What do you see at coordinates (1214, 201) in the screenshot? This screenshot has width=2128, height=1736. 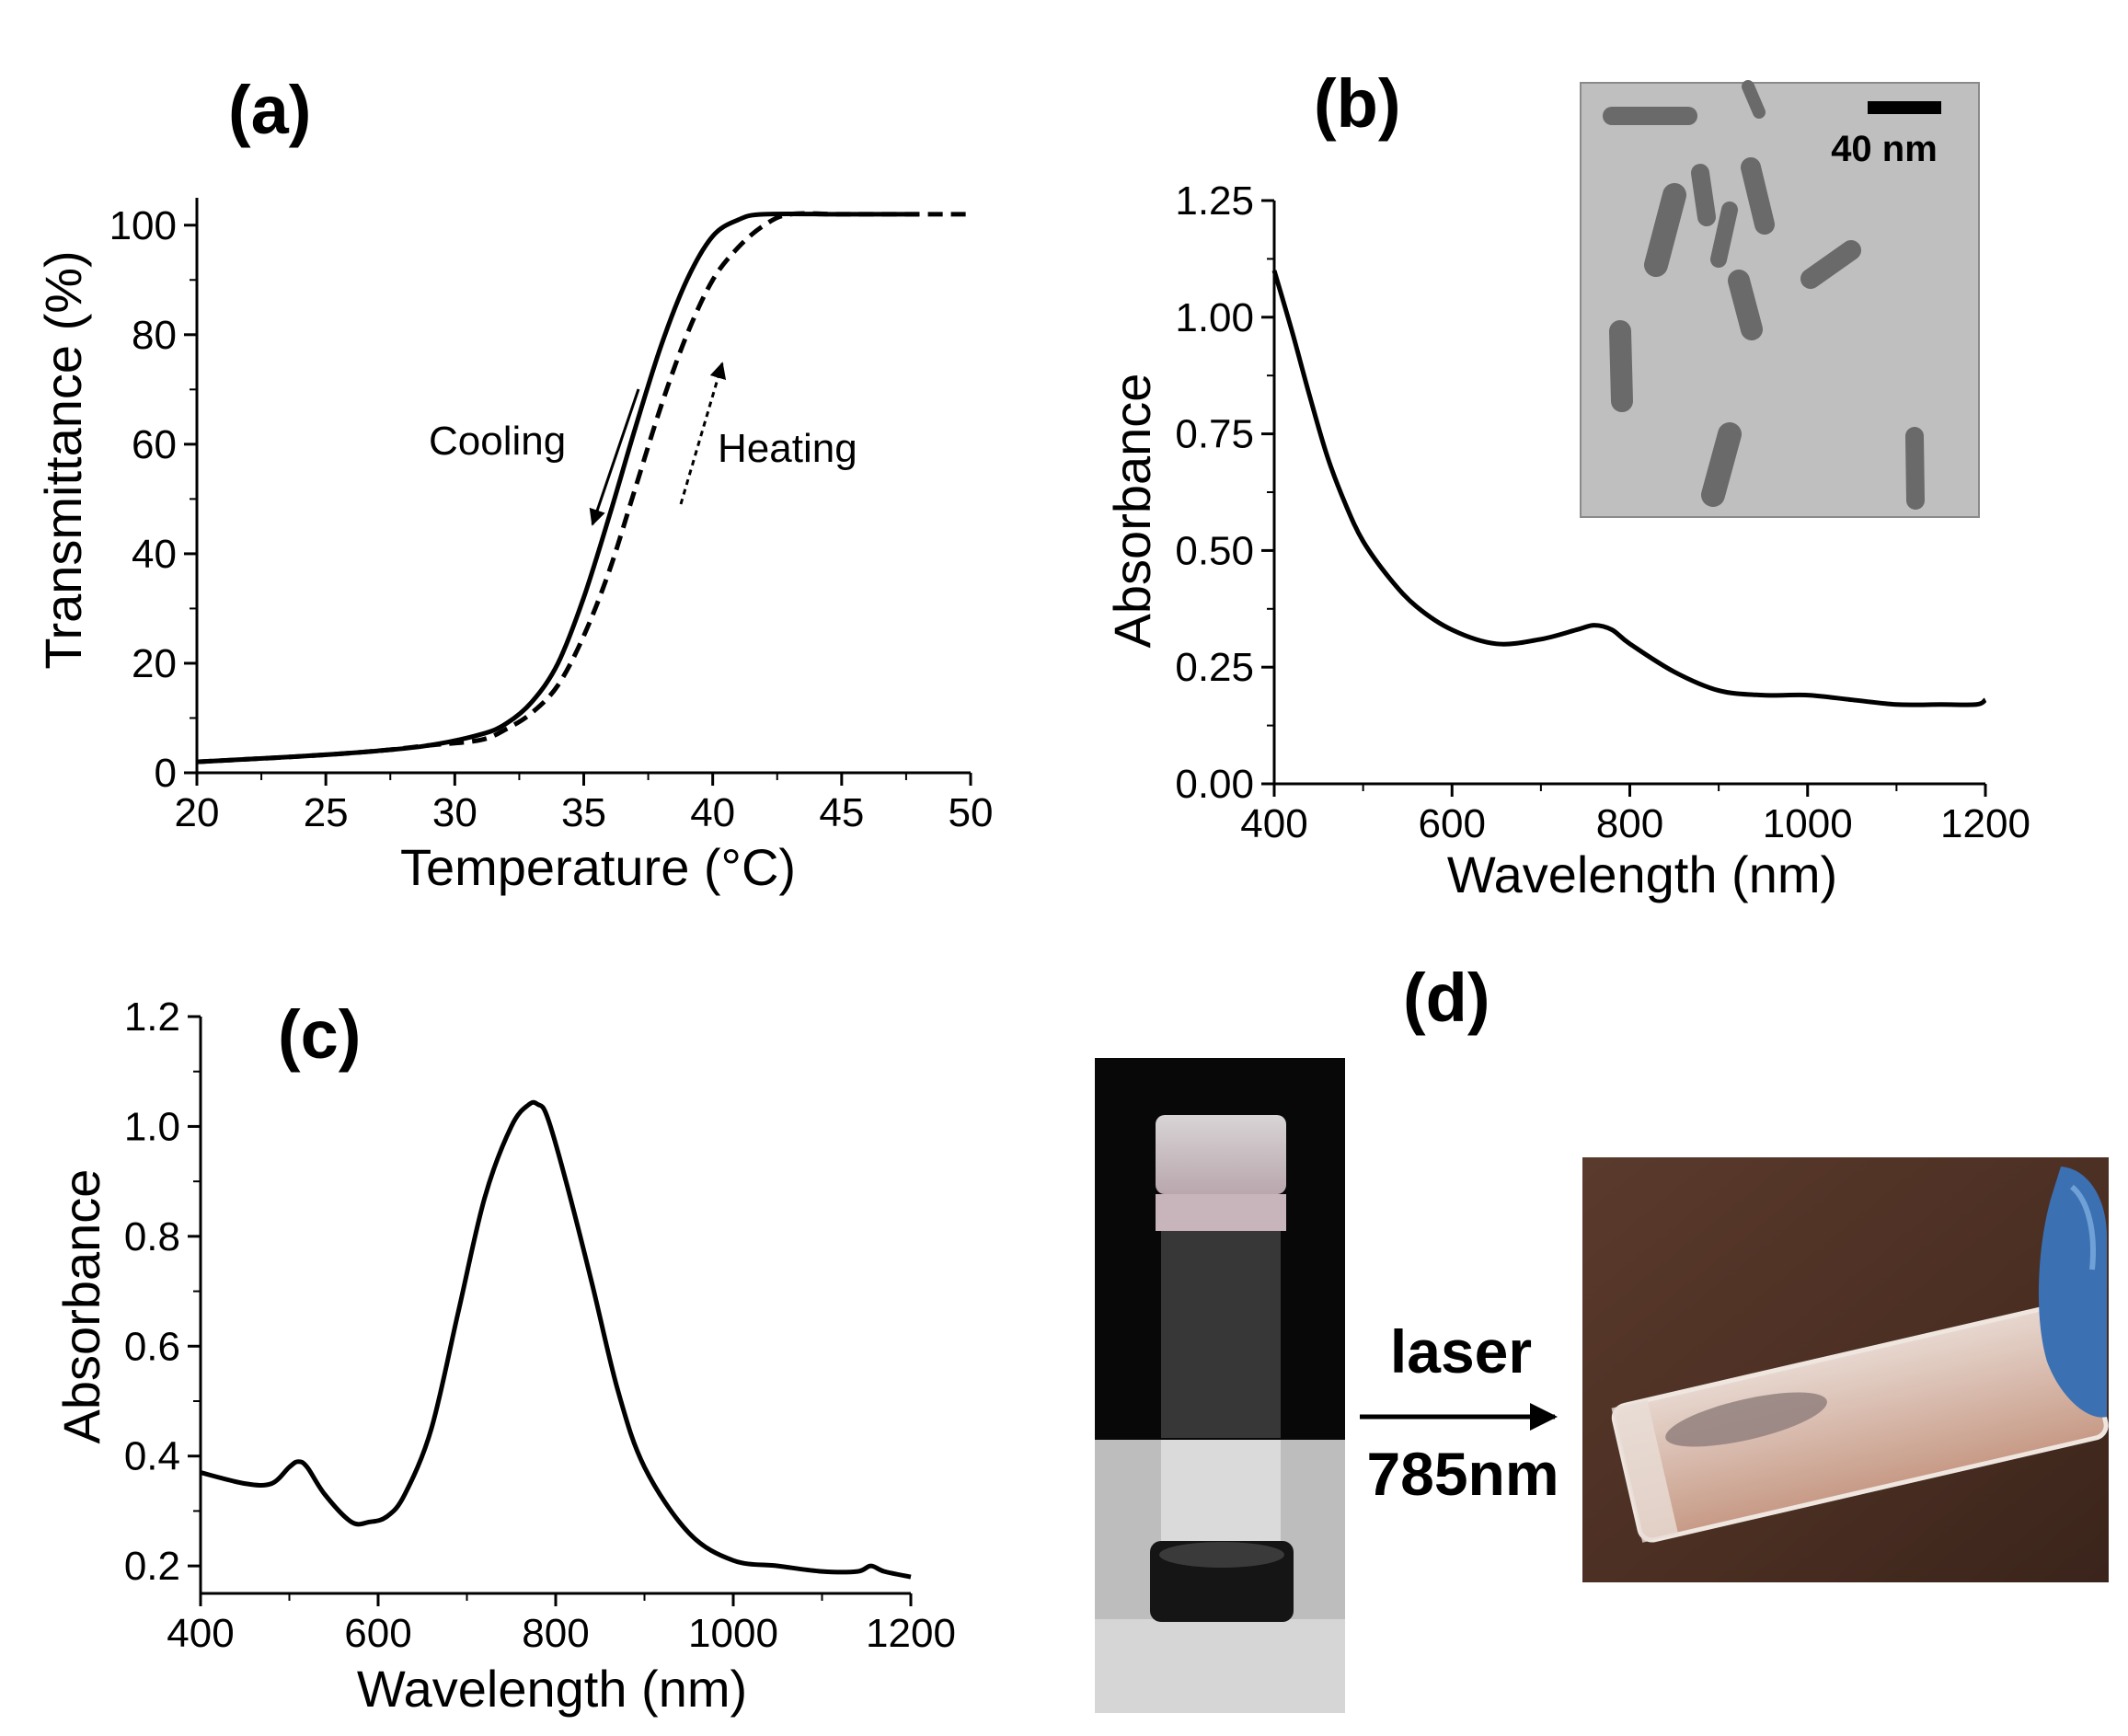 I see `y-tick-label: 1.25` at bounding box center [1214, 201].